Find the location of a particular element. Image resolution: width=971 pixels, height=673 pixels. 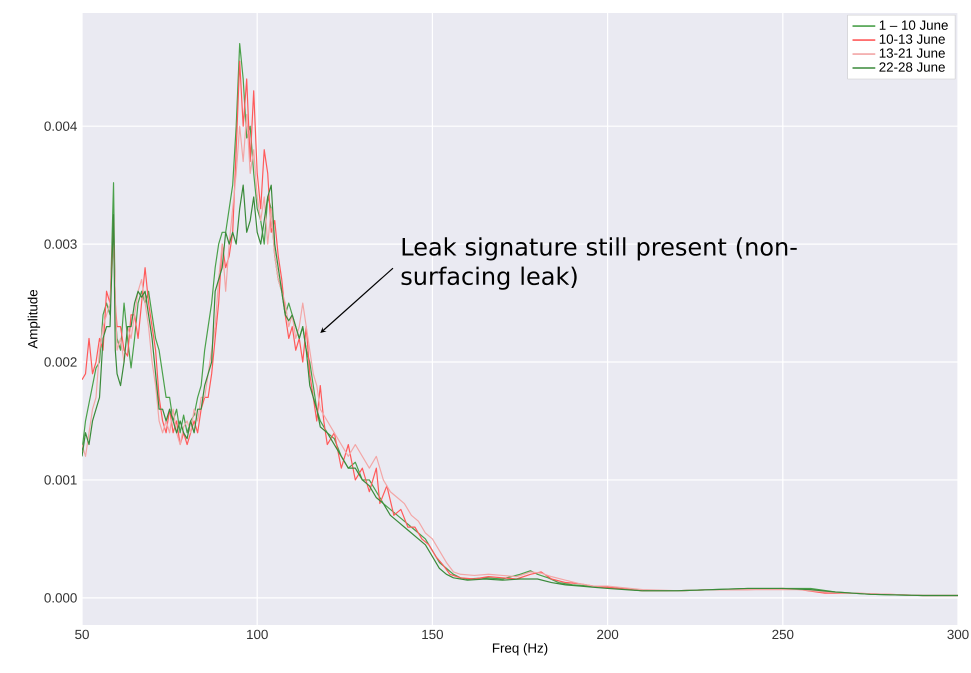

y-tick-label: 0.000 is located at coordinates (60, 598).